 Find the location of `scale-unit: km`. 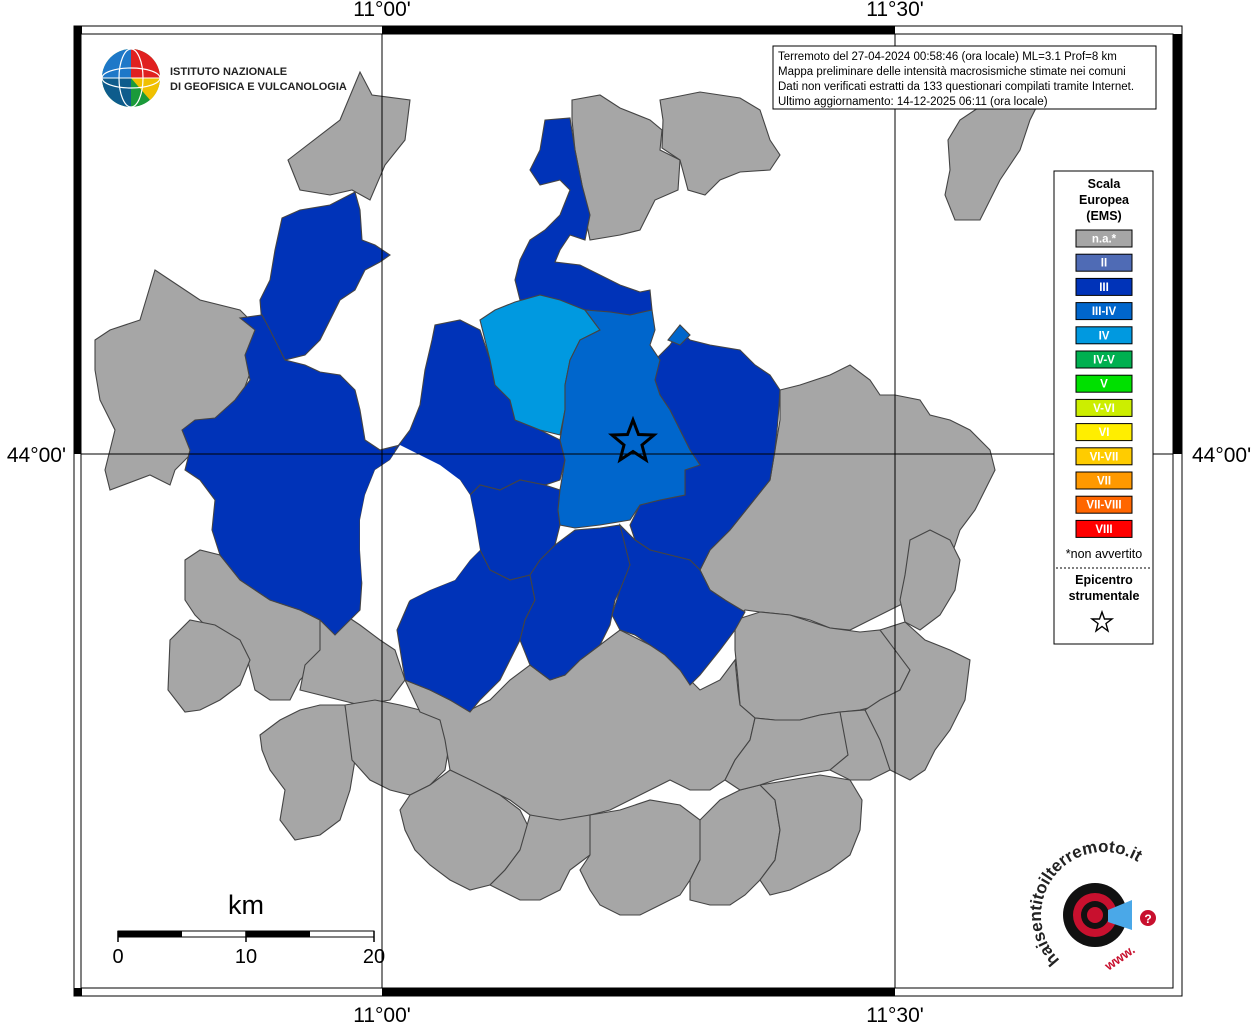

scale-unit: km is located at coordinates (246, 905).